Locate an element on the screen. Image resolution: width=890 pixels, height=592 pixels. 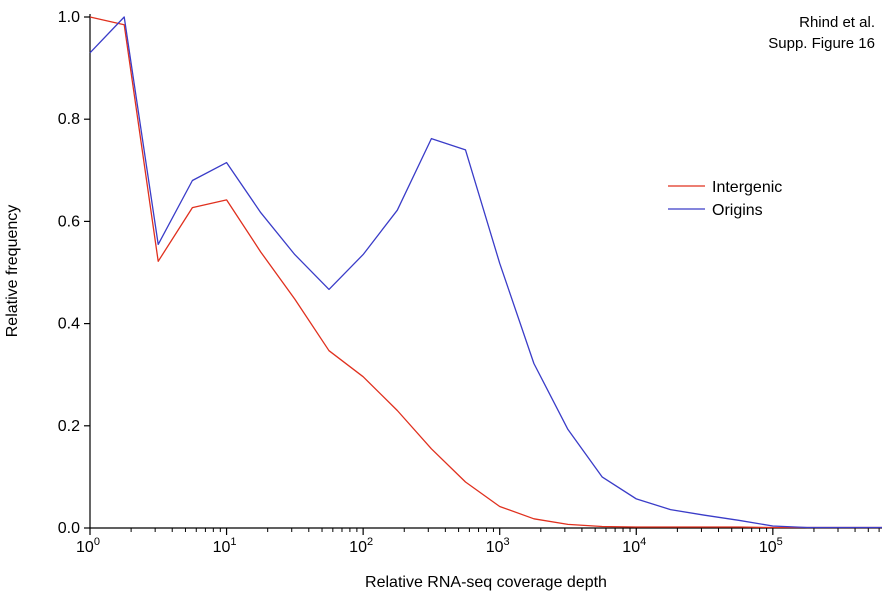
x-tick-exponent: 0 is located at coordinates (97, 542).